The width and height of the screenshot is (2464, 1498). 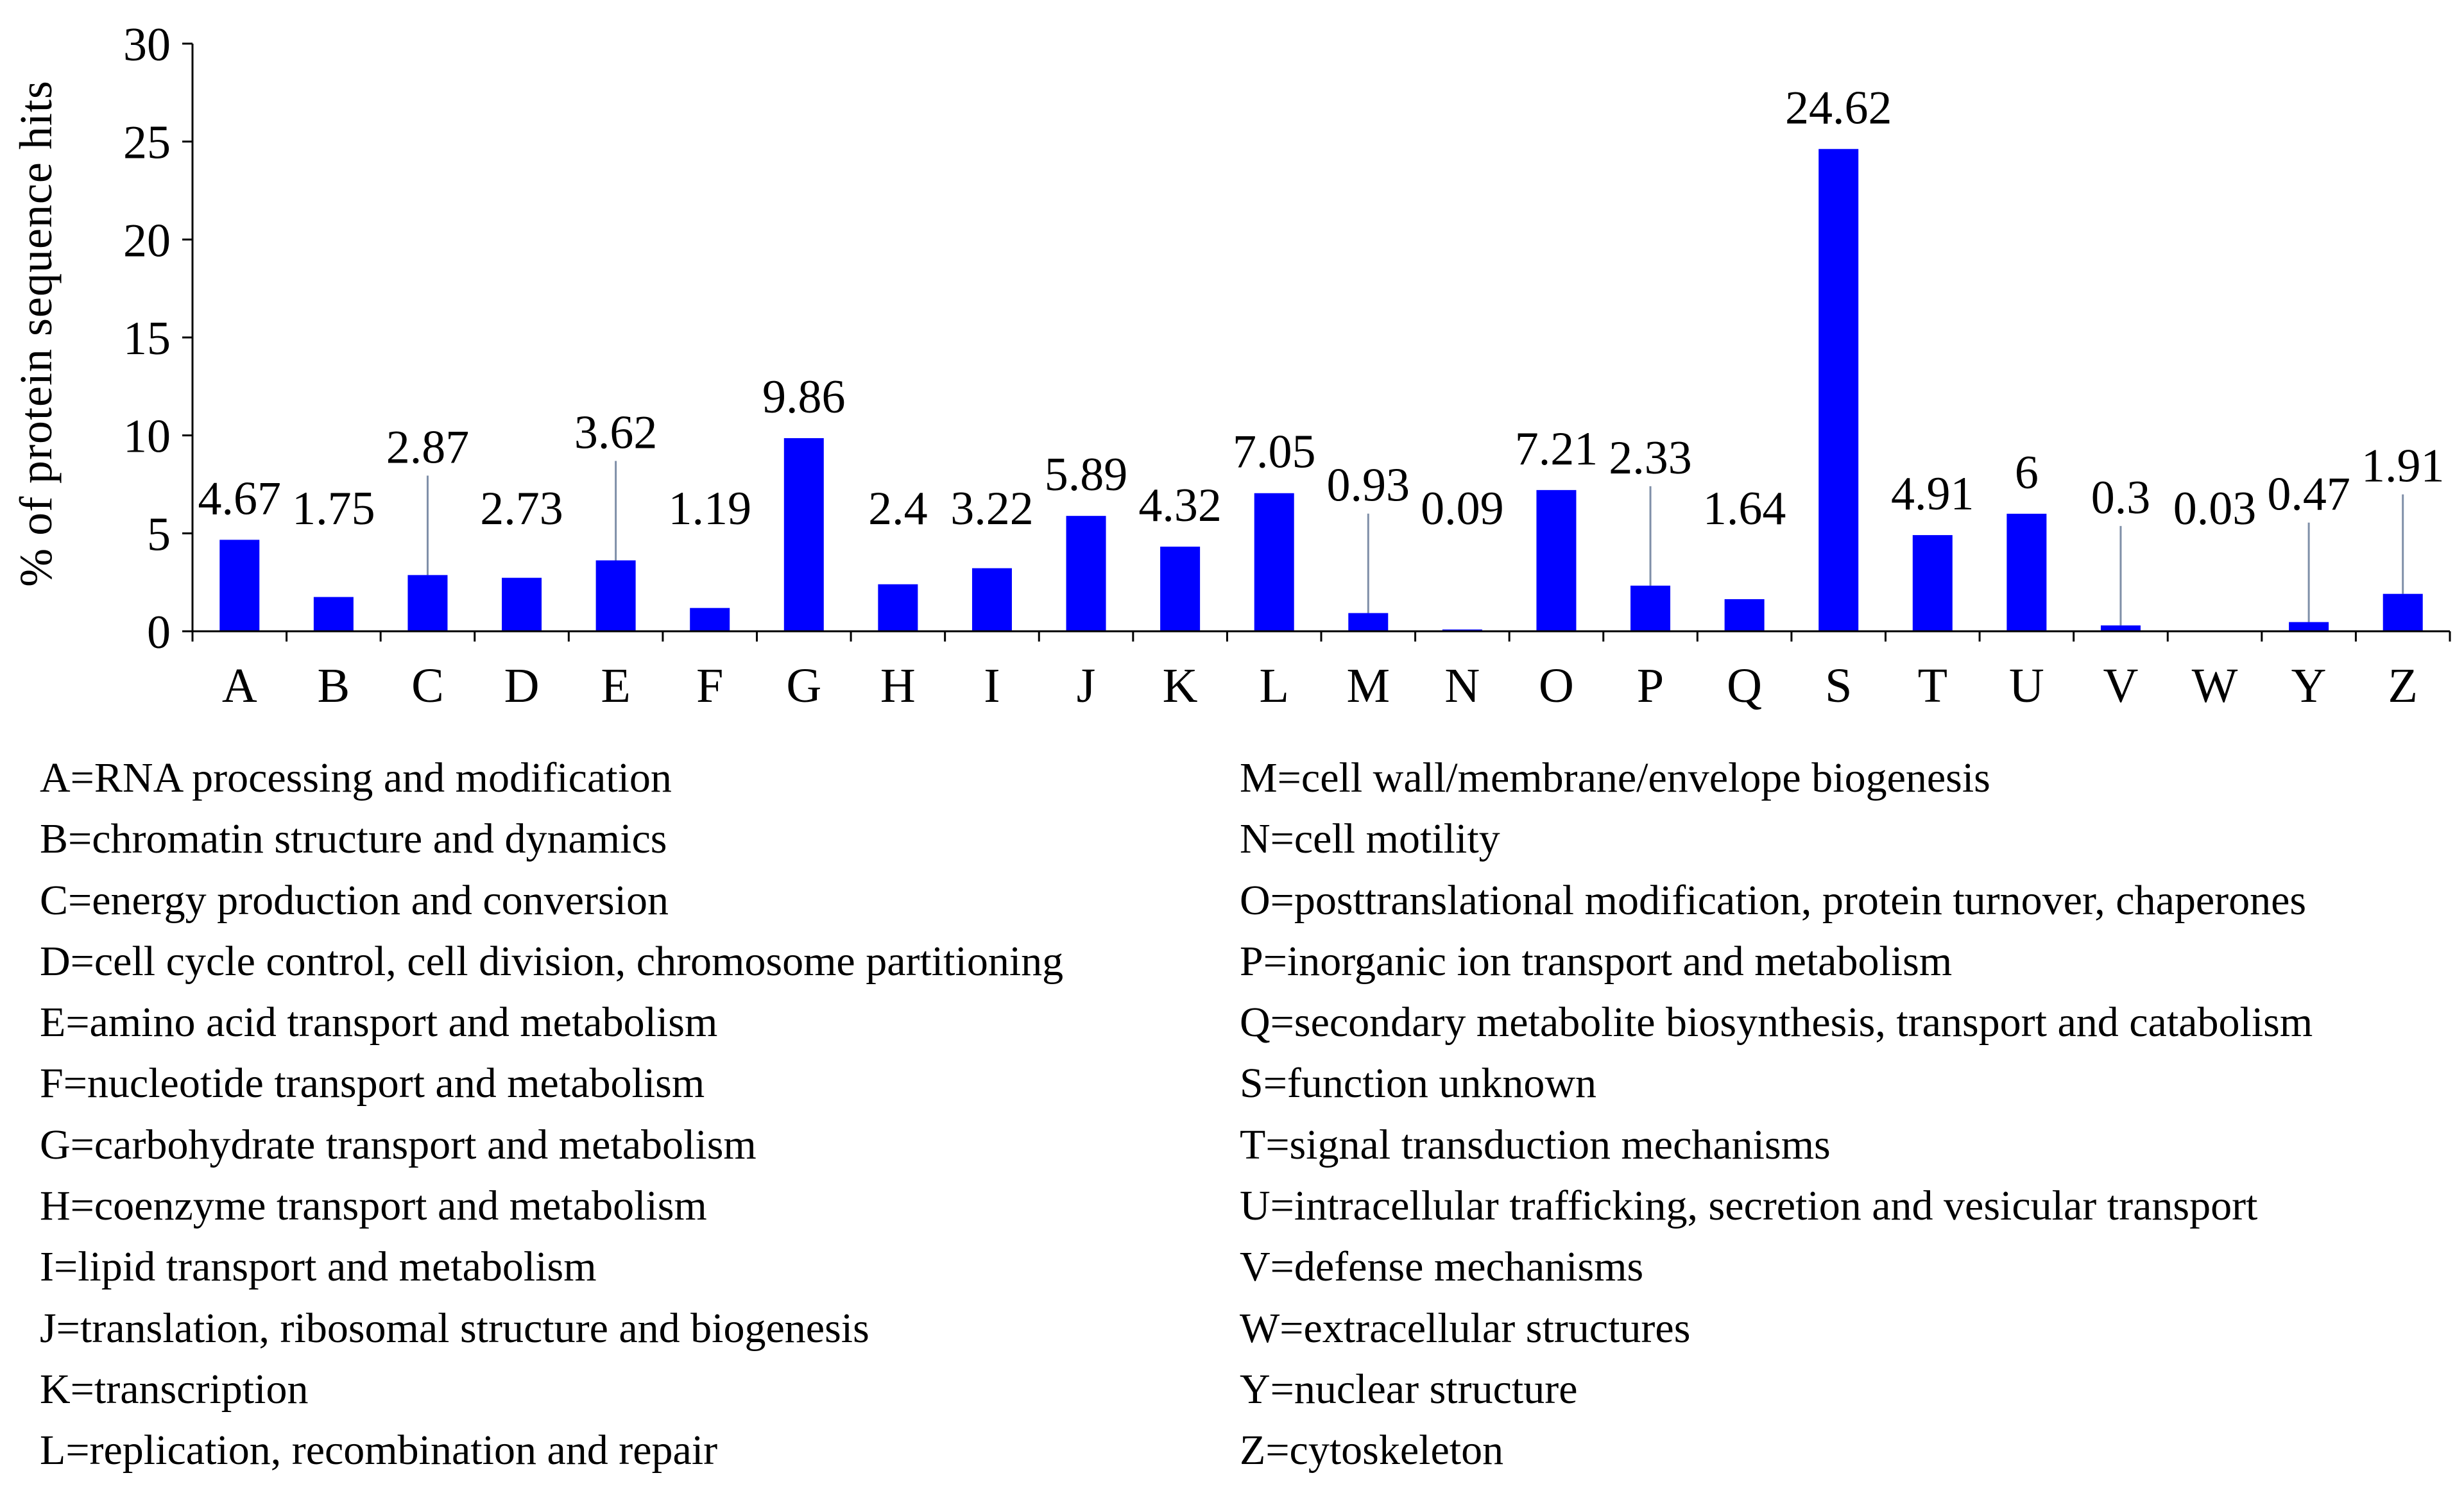 What do you see at coordinates (804, 397) in the screenshot?
I see `value-label: 9.86` at bounding box center [804, 397].